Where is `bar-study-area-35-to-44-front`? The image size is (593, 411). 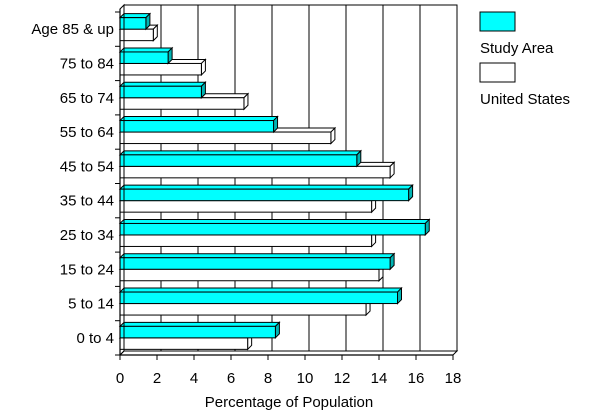
bar-study-area-35-to-44-front is located at coordinates (264, 195).